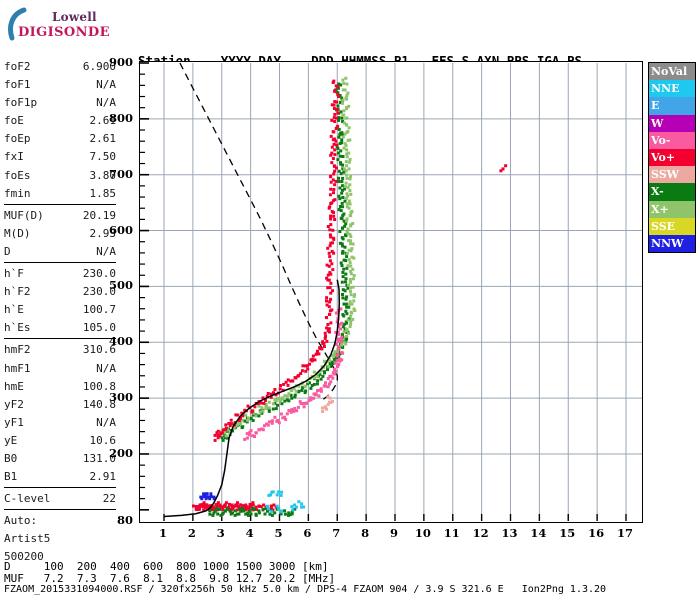  What do you see at coordinates (27, 539) in the screenshot?
I see `auto-scaler-line: Artist5` at bounding box center [27, 539].